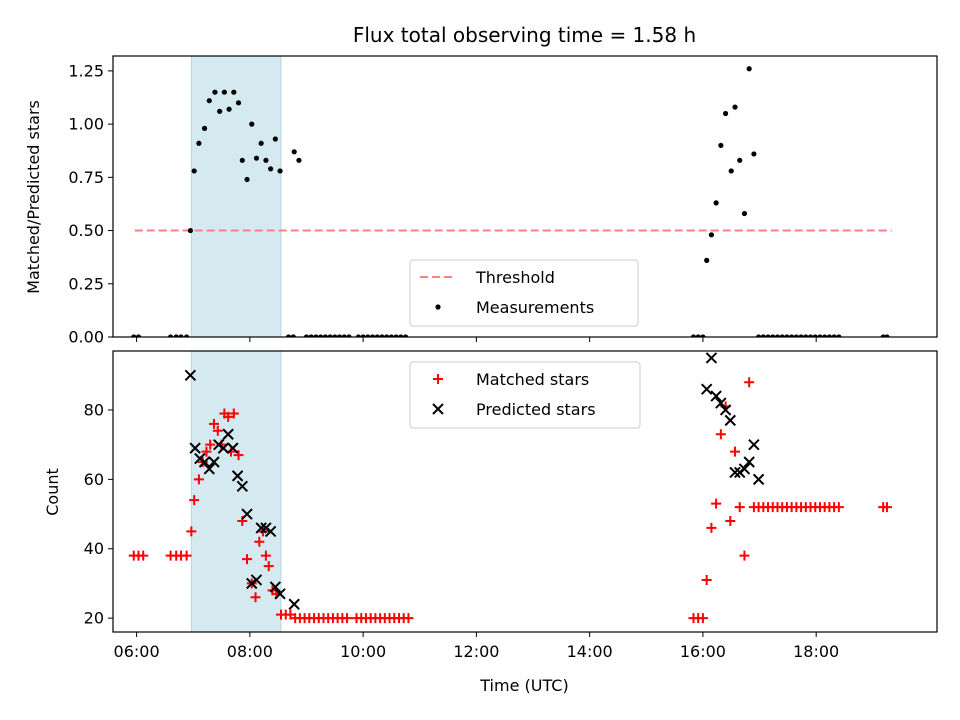 The image size is (960, 720). What do you see at coordinates (535, 307) in the screenshot?
I see `top-legend-measurements-label: Measurements` at bounding box center [535, 307].